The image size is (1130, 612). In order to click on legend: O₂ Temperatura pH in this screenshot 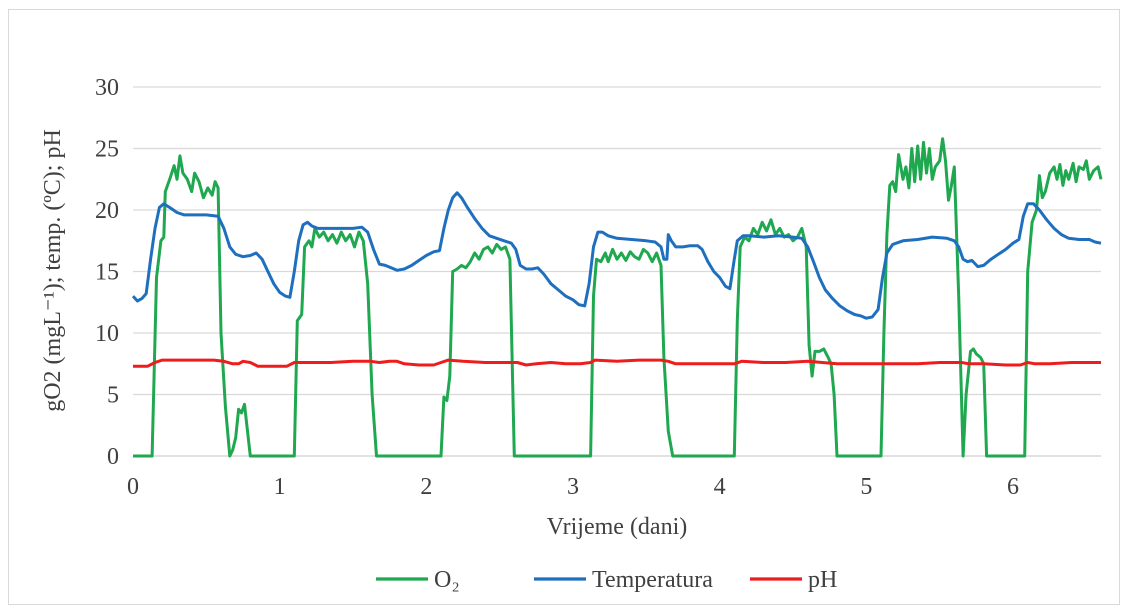, I will do `click(606, 580)`.